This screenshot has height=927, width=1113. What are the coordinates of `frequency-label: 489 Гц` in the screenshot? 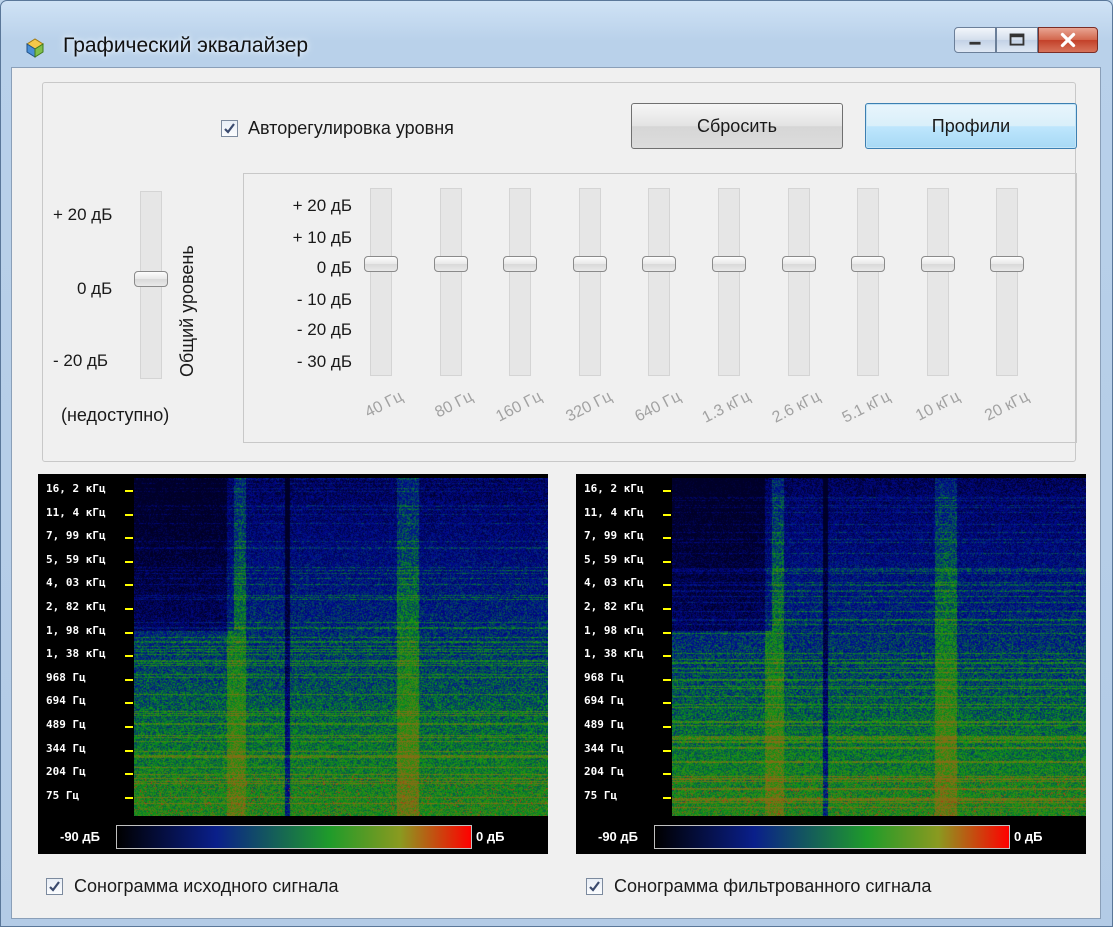 It's located at (66, 724).